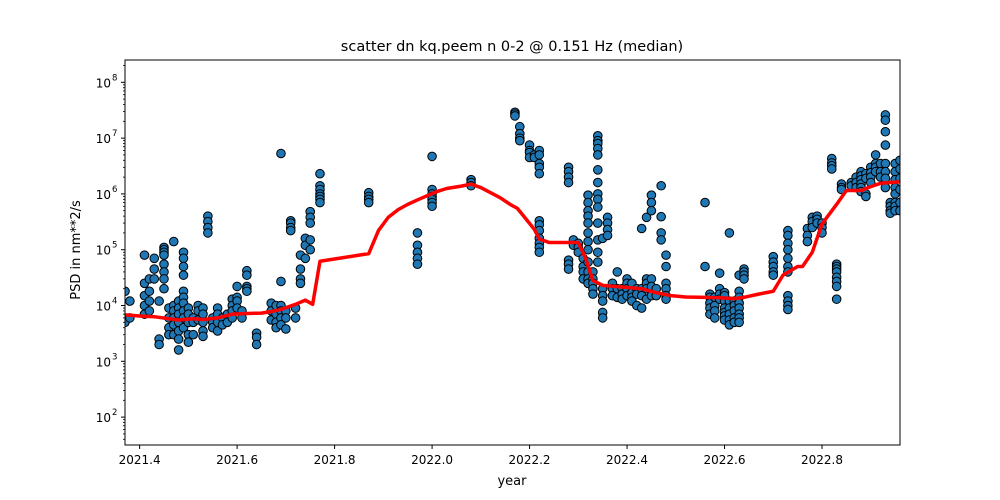 This screenshot has width=1000, height=500. Describe the element at coordinates (114, 134) in the screenshot. I see `y-tick-exponent: 7` at that location.